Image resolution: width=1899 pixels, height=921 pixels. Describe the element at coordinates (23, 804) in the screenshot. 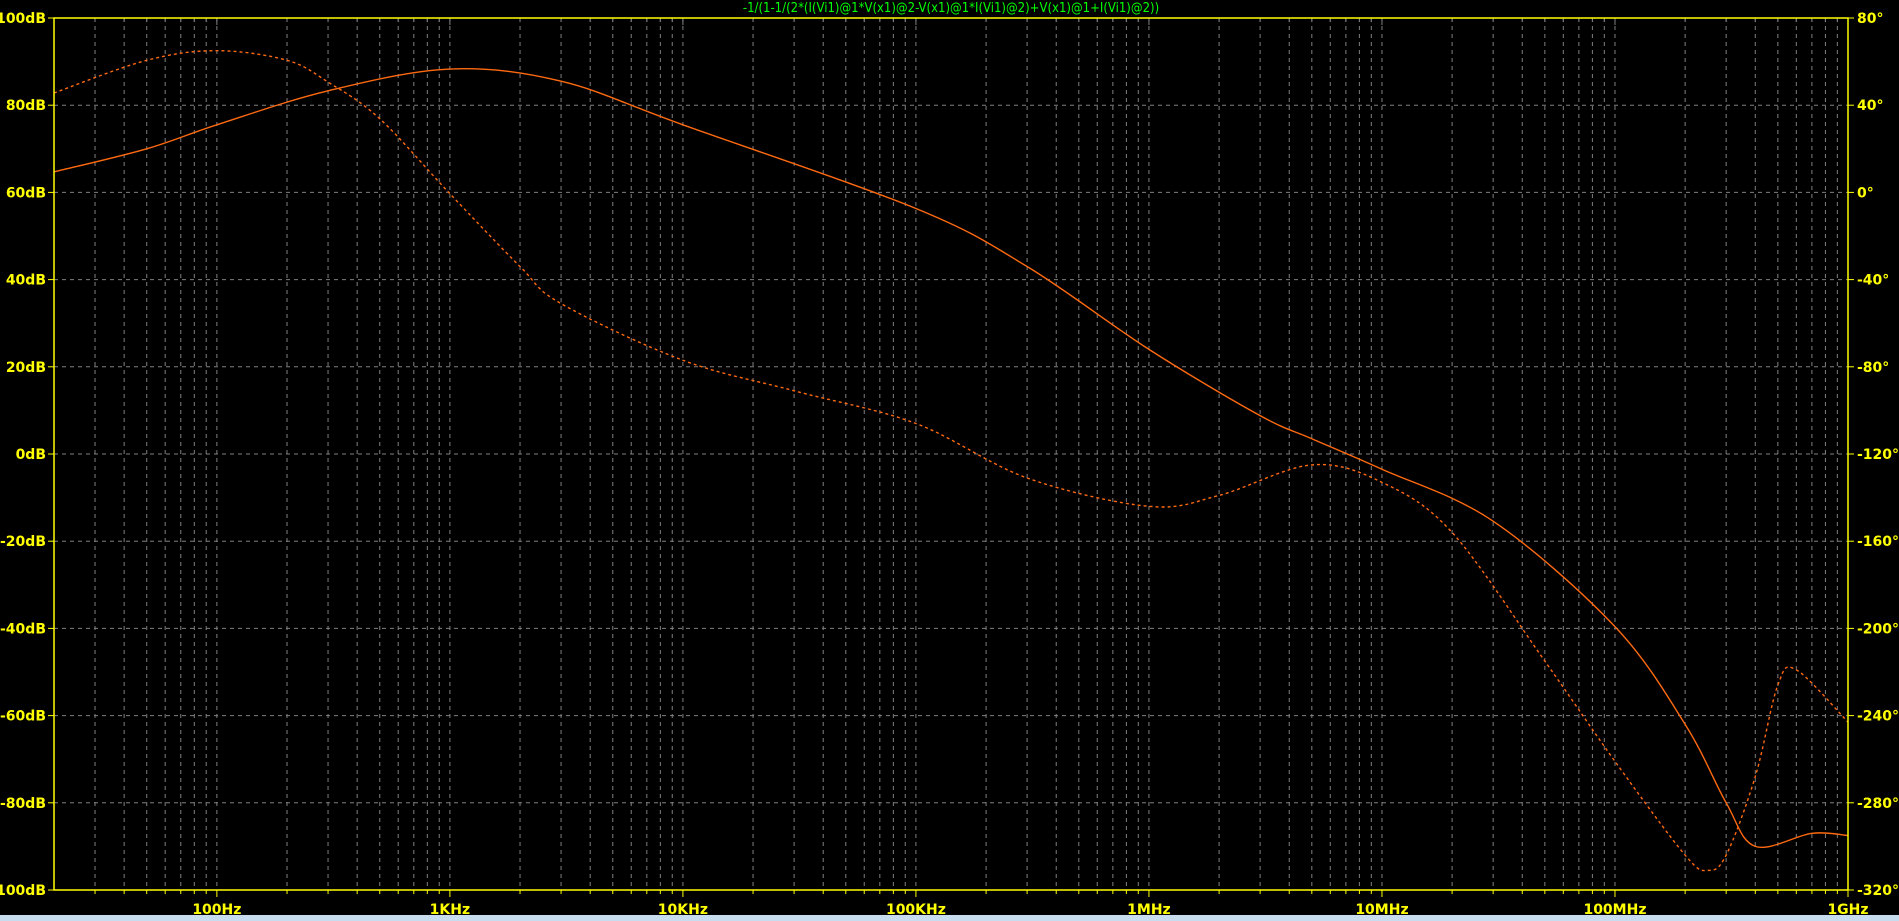

I see `y-left-tick-label: -80dB` at that location.